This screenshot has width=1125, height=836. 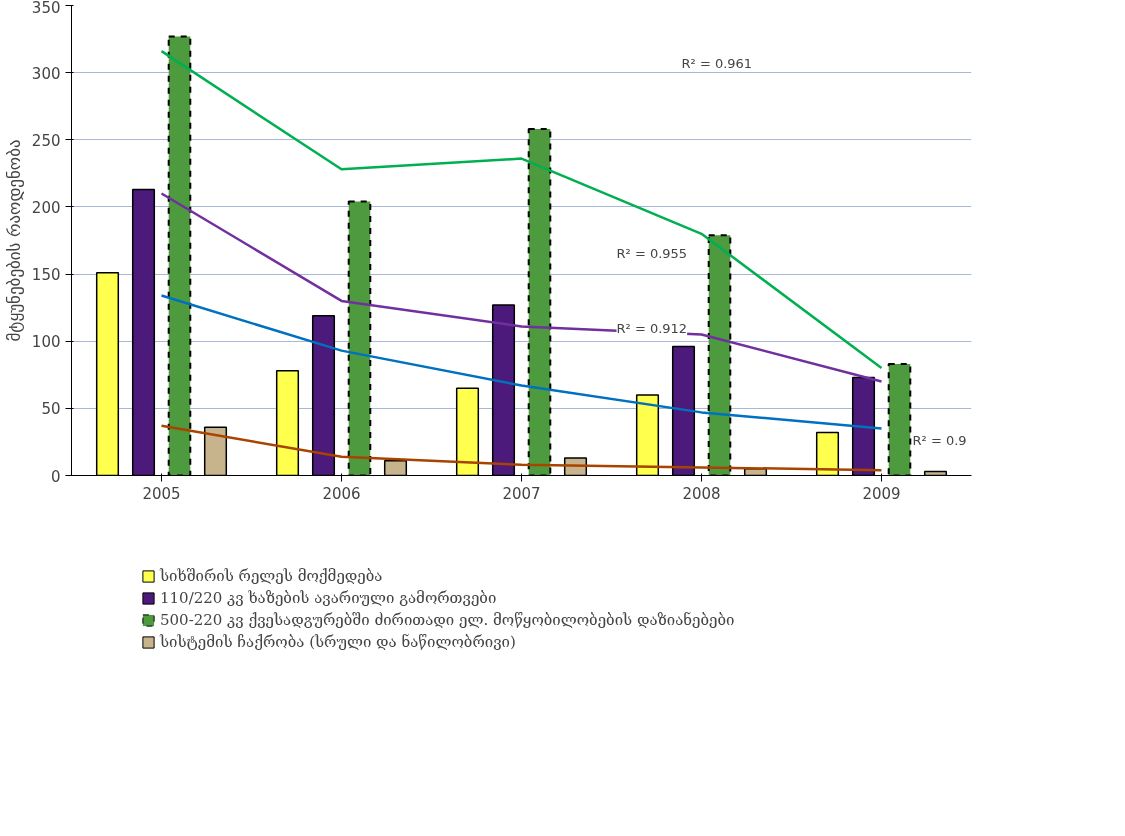 I want to click on x-tick-label: 2008, so click(x=701, y=493).